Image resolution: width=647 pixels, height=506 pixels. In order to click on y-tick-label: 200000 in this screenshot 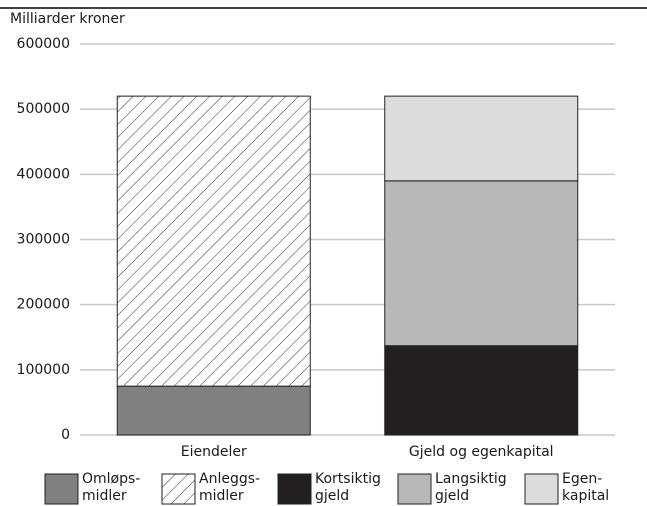, I will do `click(43, 305)`.